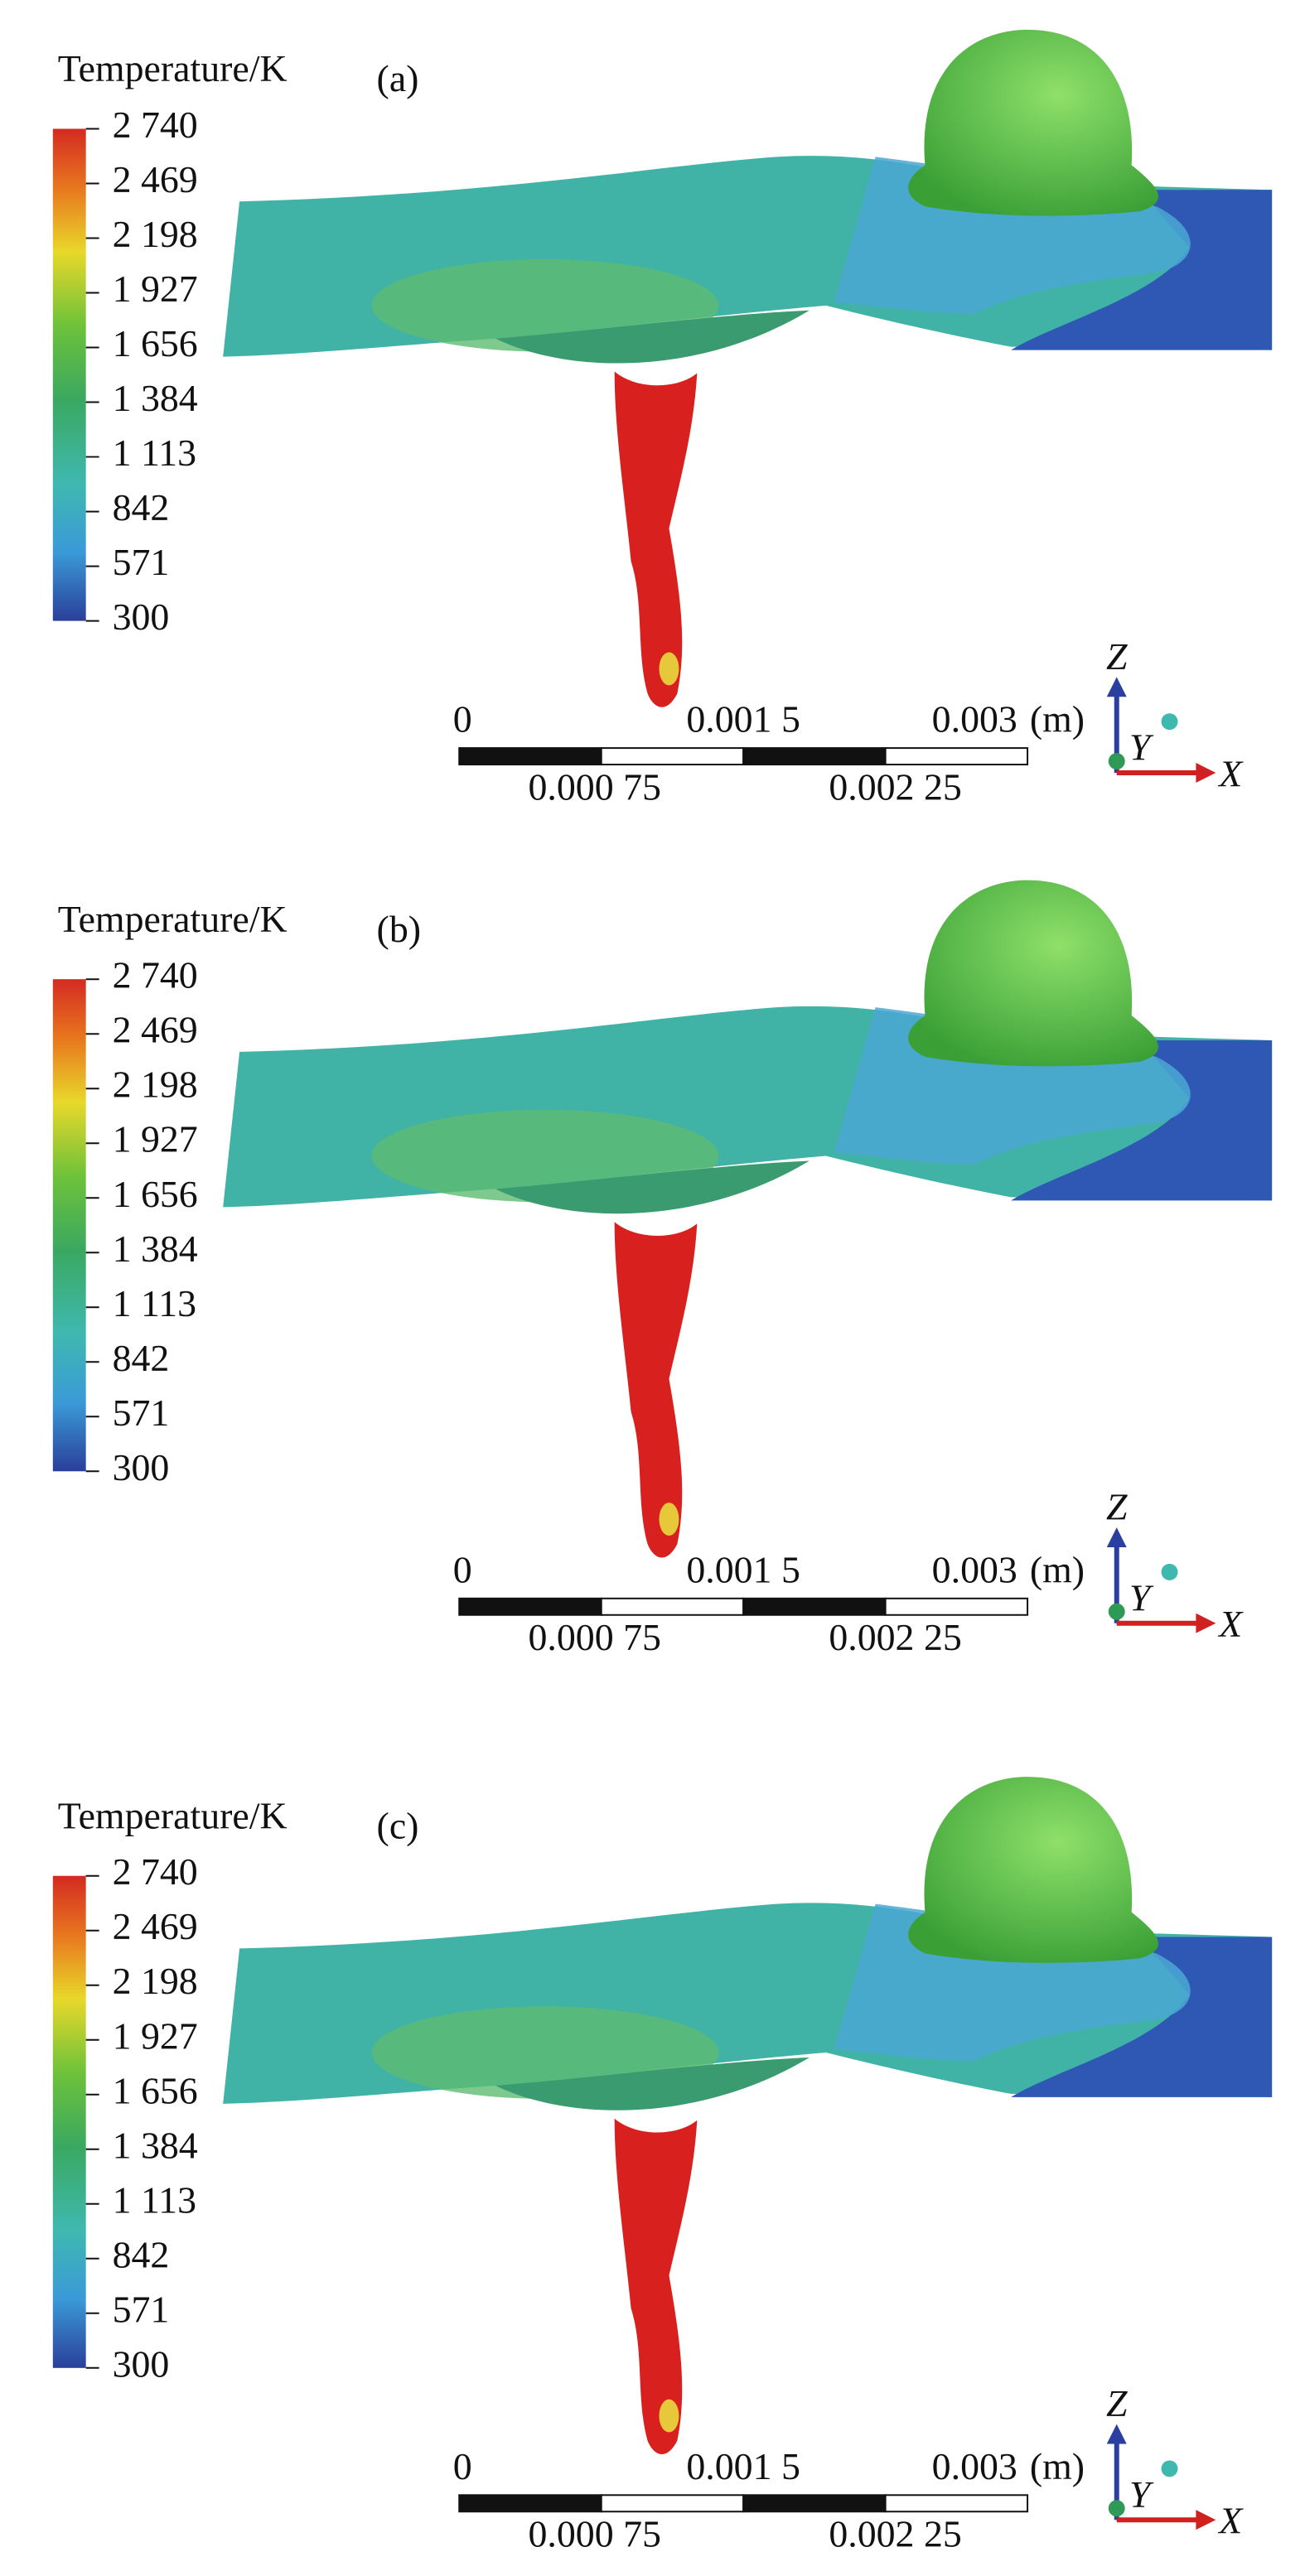 The height and width of the screenshot is (2576, 1305). I want to click on panel-label: (c), so click(398, 1825).